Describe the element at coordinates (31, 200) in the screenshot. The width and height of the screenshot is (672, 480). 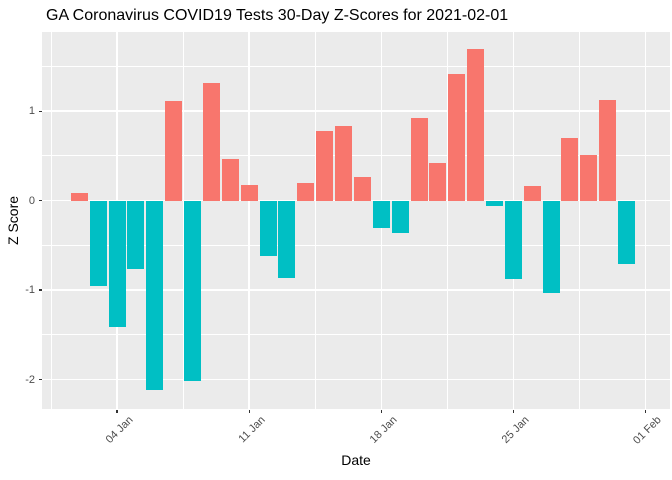
I see `y-tick-label: 0` at that location.